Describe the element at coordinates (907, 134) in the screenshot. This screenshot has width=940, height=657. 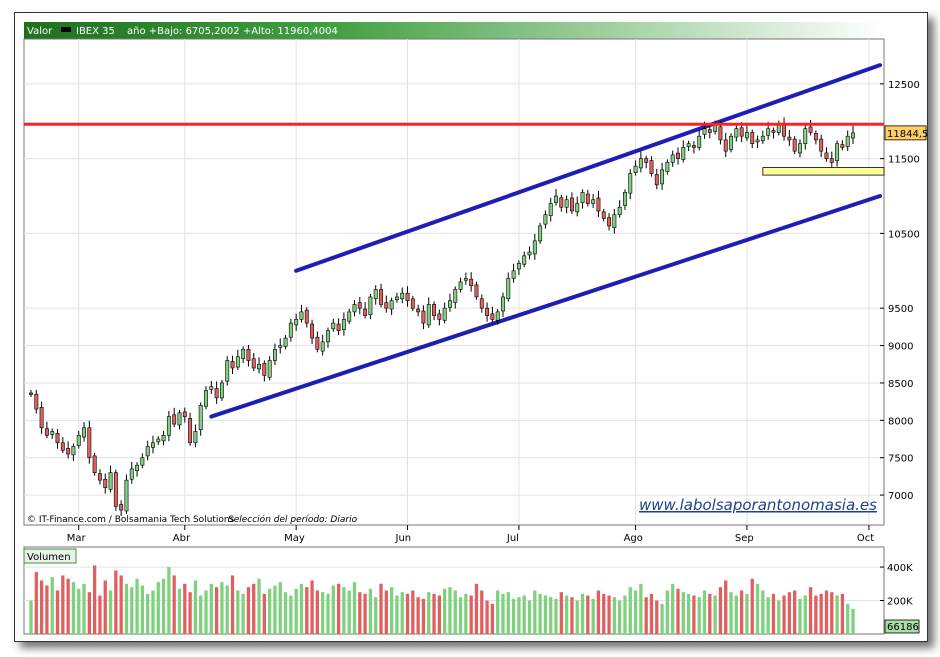
I see `last-price-label: 11844,5` at that location.